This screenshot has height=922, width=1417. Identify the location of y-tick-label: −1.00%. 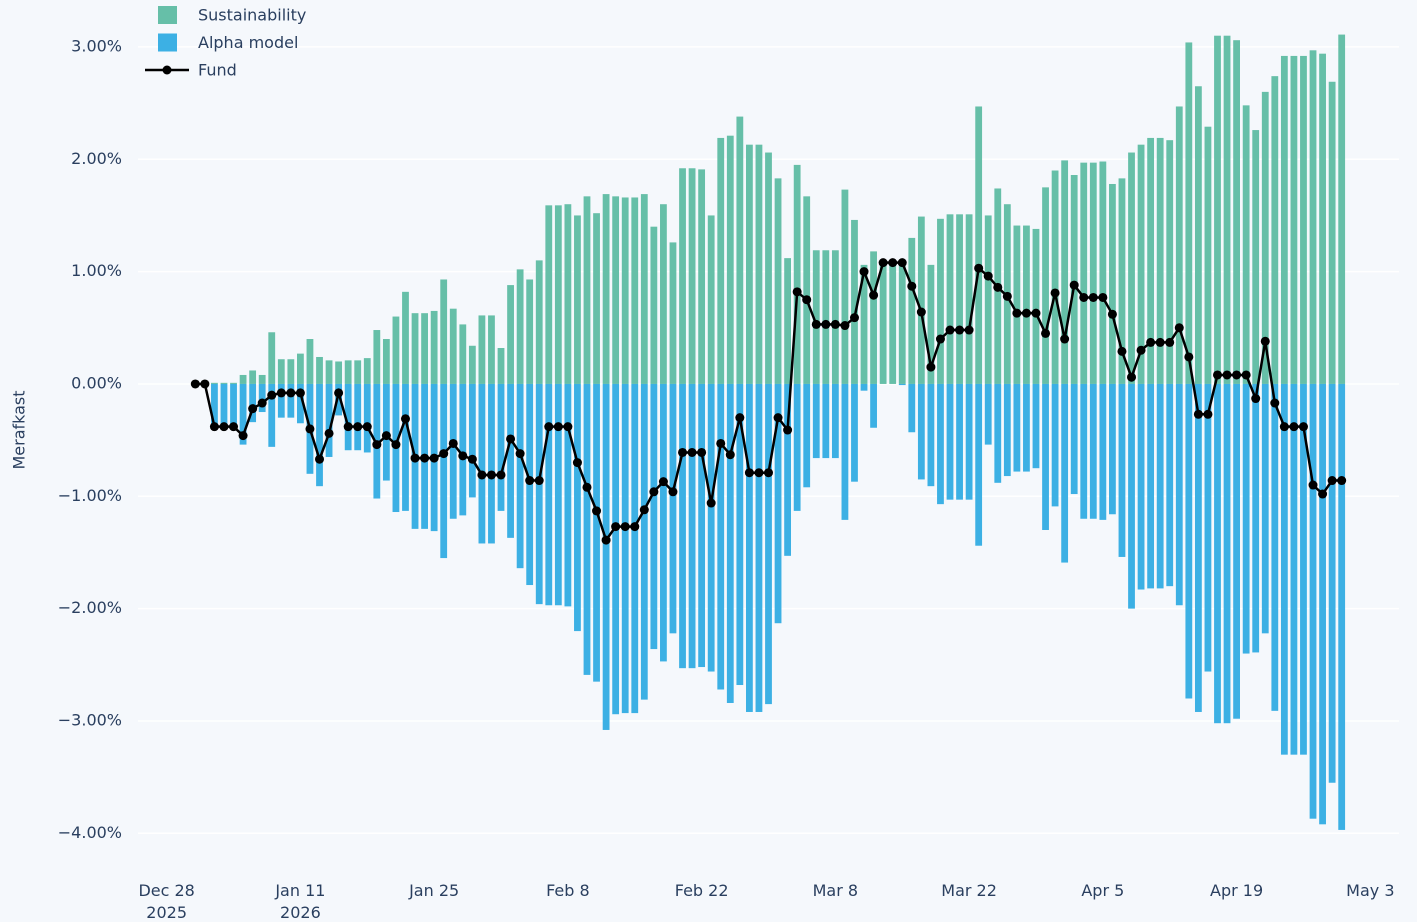
(90, 495).